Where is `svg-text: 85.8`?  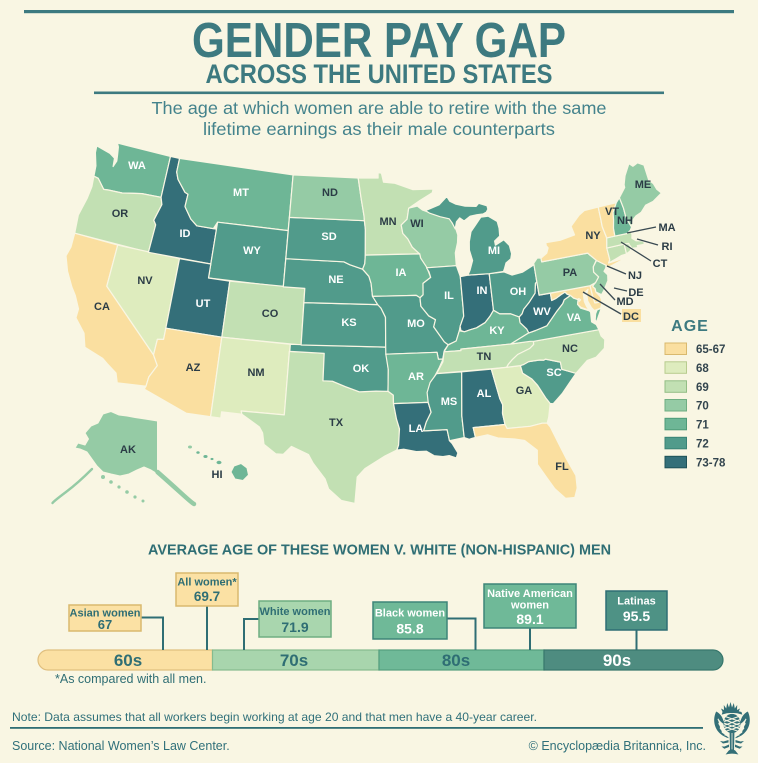
svg-text: 85.8 is located at coordinates (409, 629).